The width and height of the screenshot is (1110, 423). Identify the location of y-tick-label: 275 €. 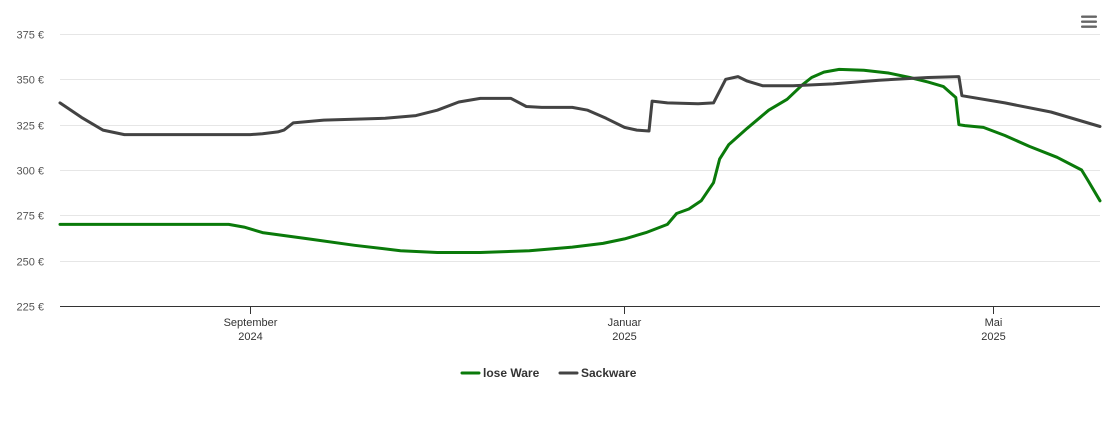
(30, 217).